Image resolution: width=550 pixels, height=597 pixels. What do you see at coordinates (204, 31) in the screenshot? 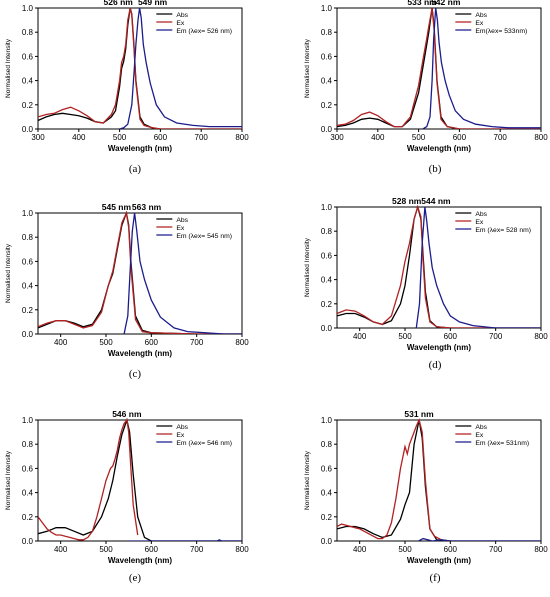
I see `legend-label: Em (λex= 526 nm)` at bounding box center [204, 31].